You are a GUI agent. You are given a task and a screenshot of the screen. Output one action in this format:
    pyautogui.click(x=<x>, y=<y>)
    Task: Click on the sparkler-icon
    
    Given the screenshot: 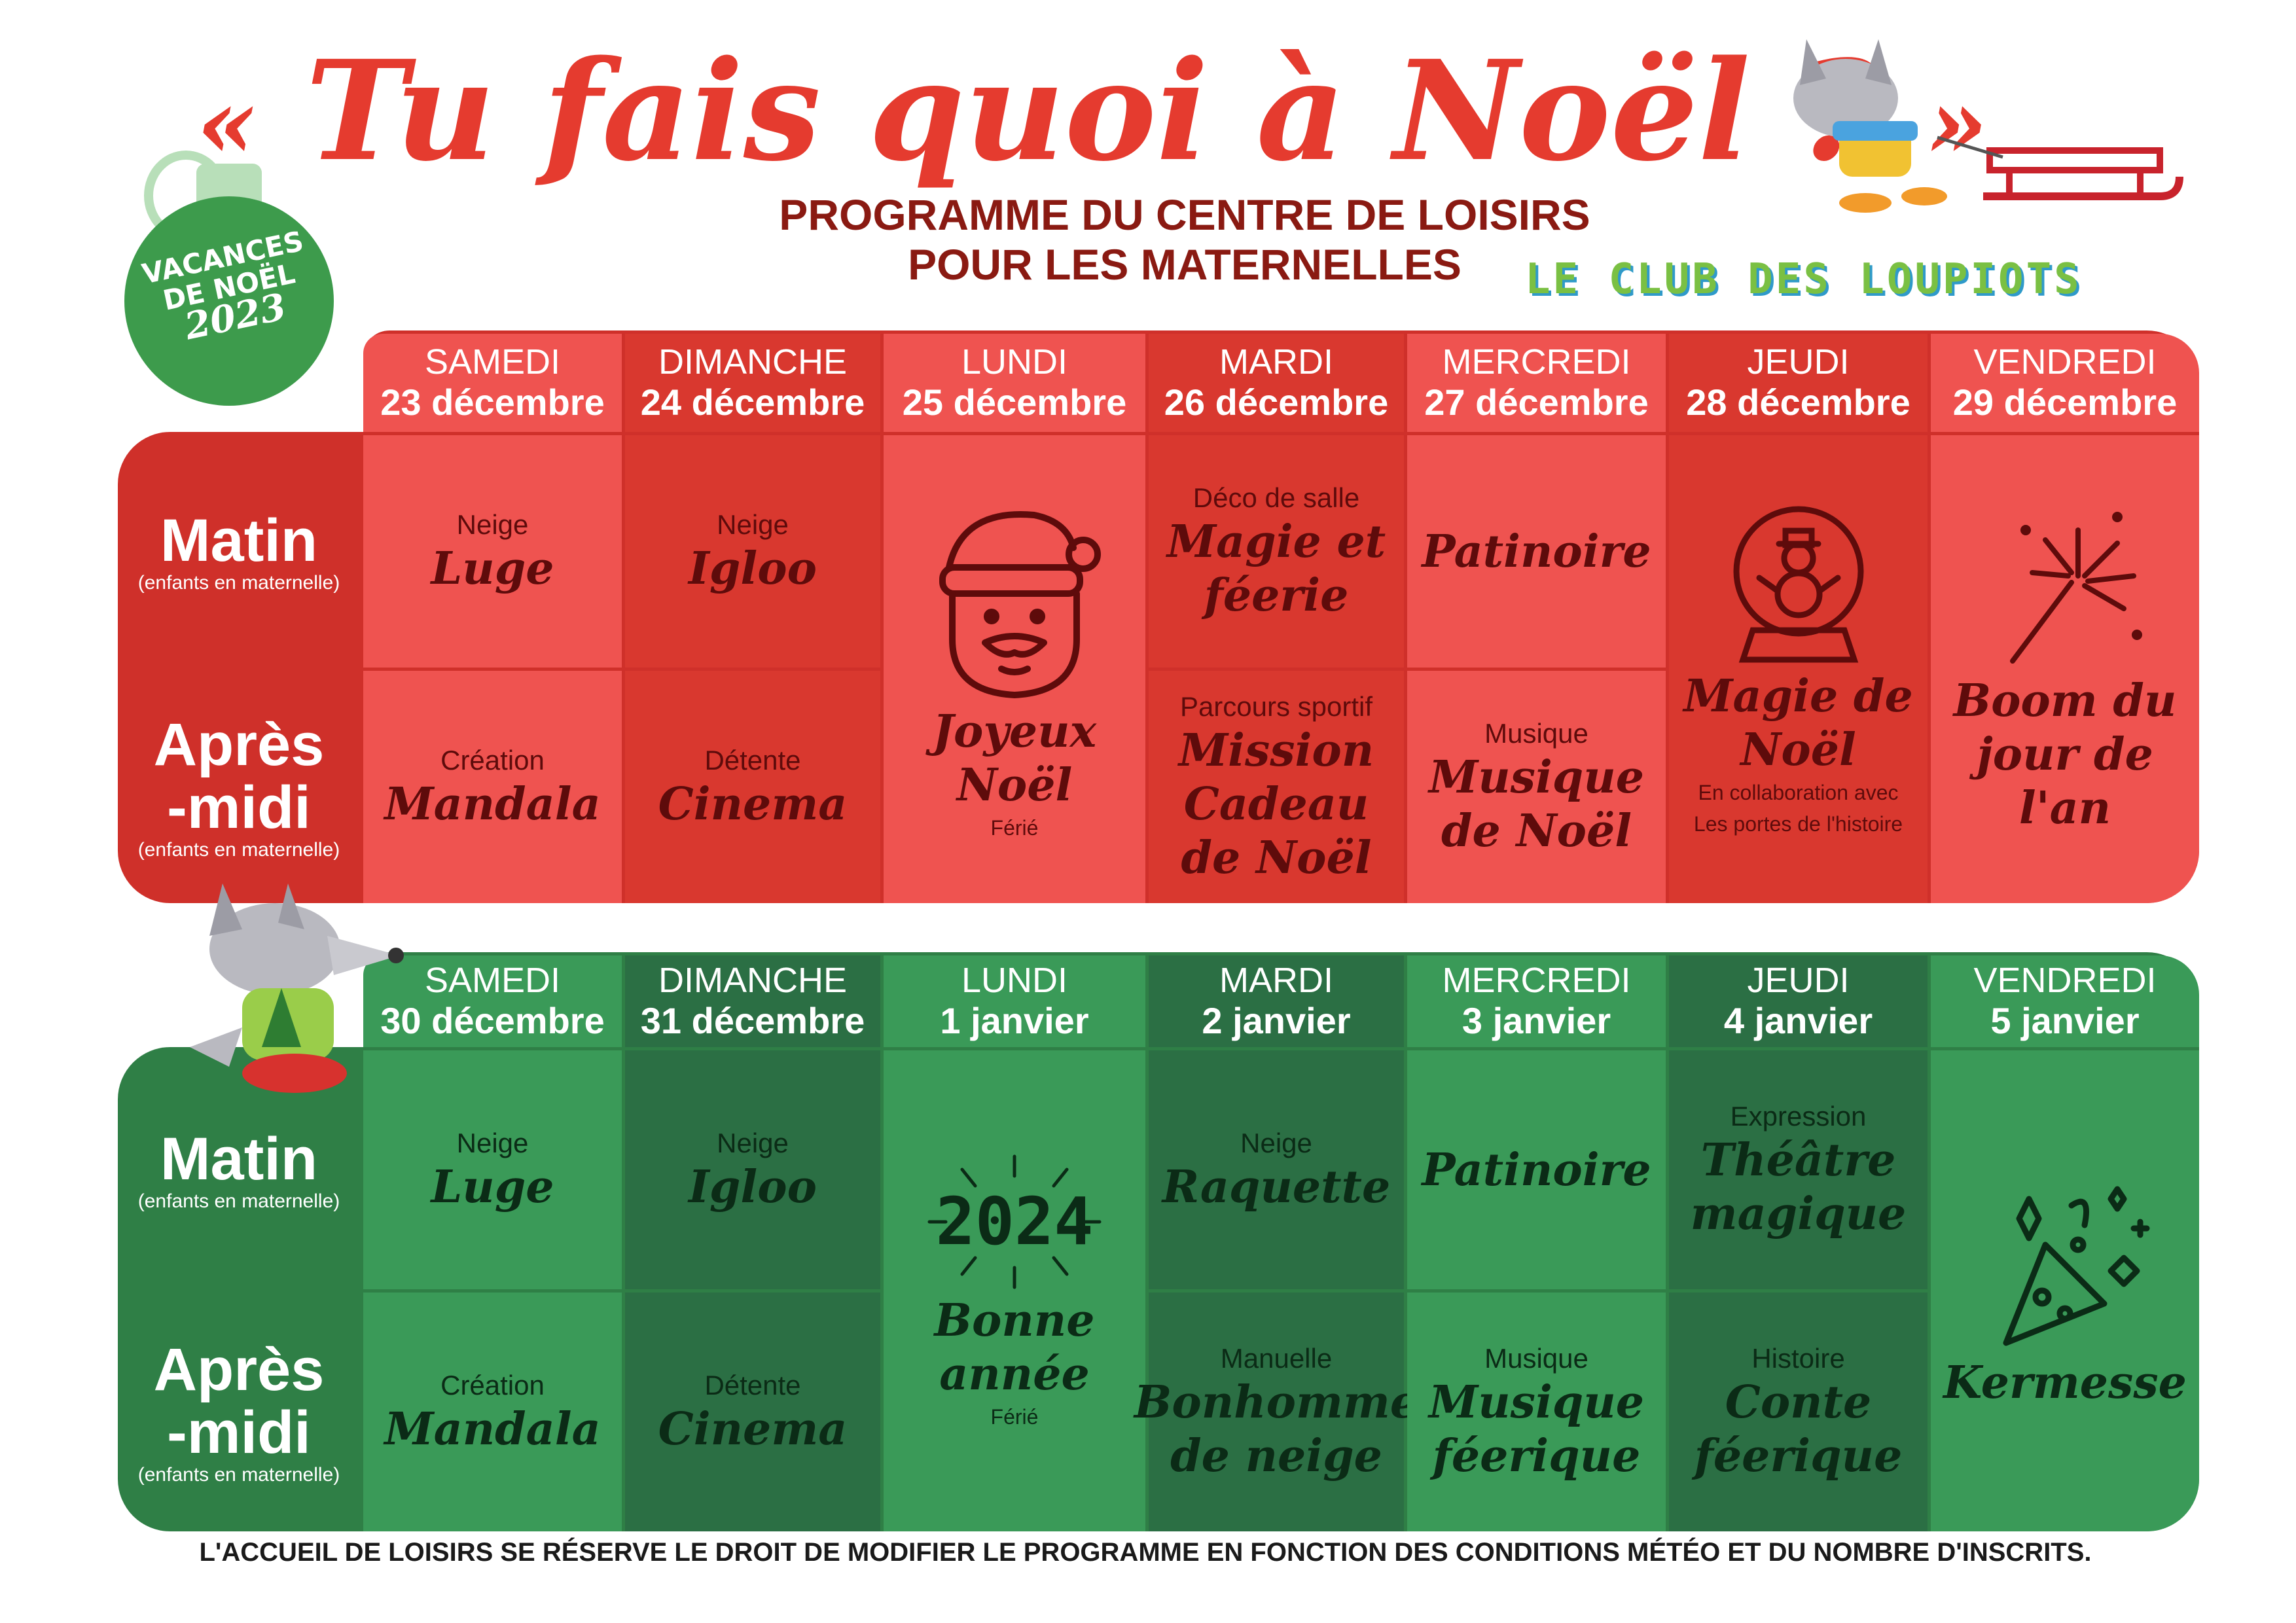 What is the action you would take?
    pyautogui.click(x=2065, y=589)
    